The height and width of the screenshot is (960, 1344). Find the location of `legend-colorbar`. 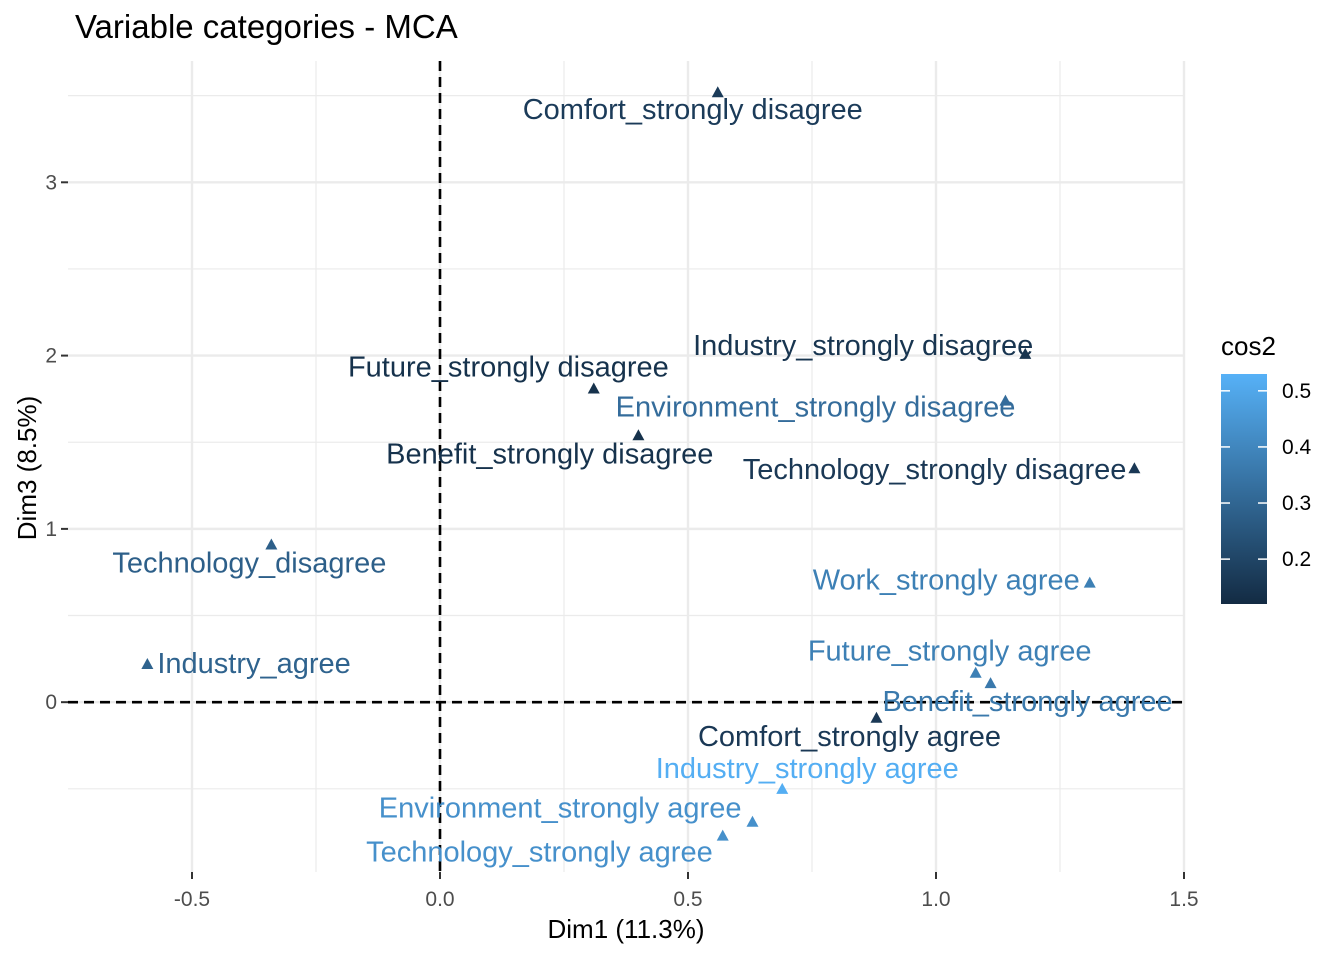

legend-colorbar is located at coordinates (1244, 489).